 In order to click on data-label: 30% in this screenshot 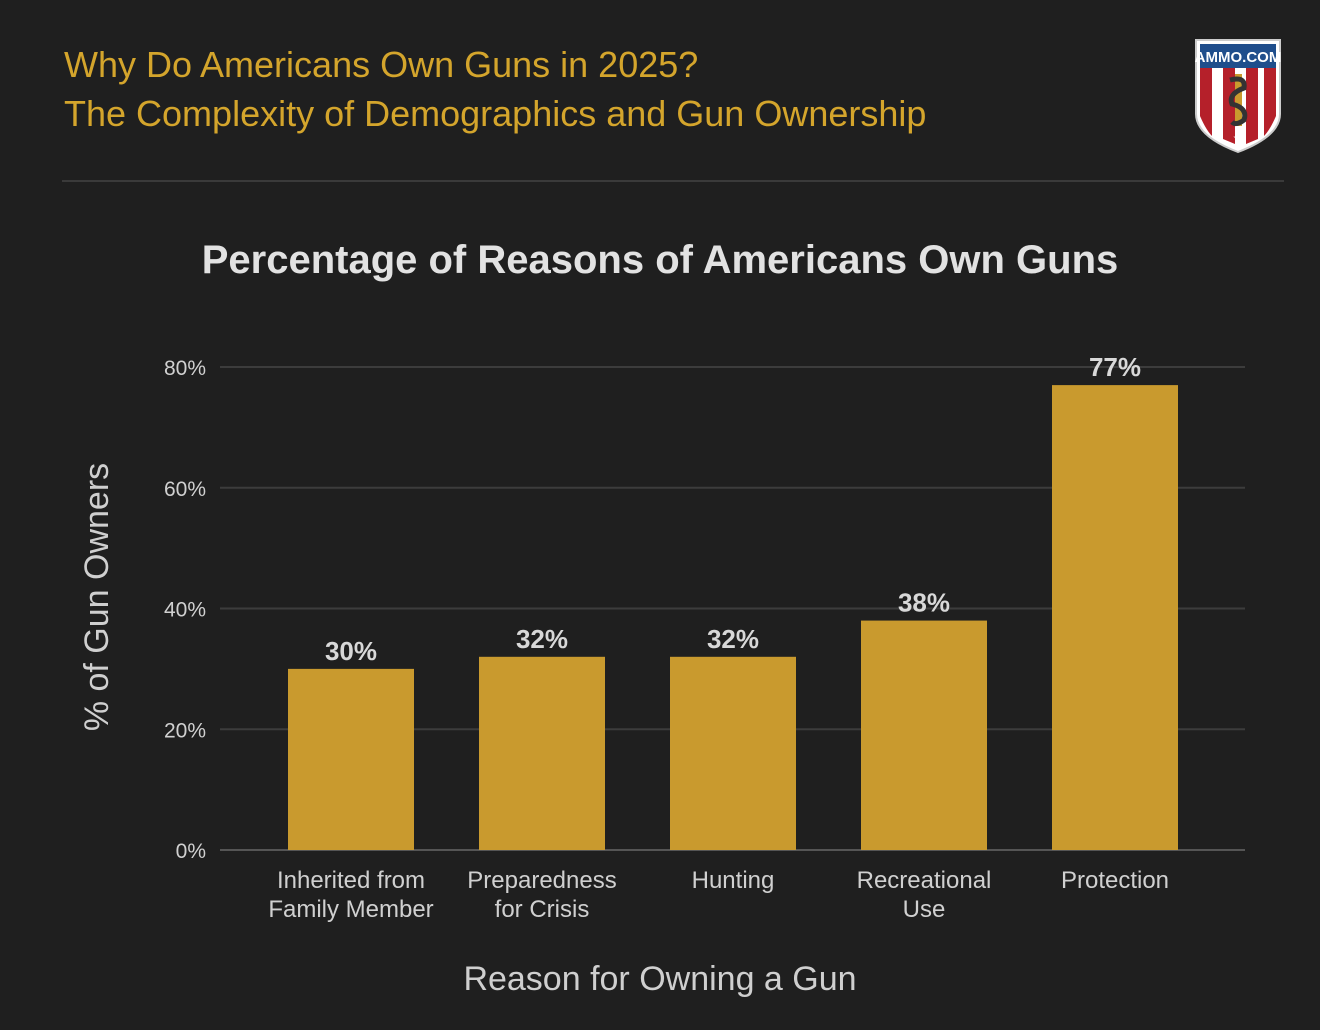, I will do `click(351, 651)`.